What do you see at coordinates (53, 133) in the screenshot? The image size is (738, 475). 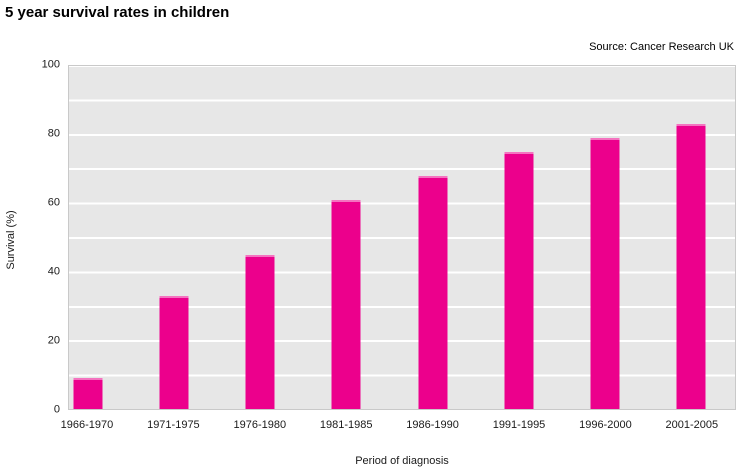 I see `y-tick-label-80: 80` at bounding box center [53, 133].